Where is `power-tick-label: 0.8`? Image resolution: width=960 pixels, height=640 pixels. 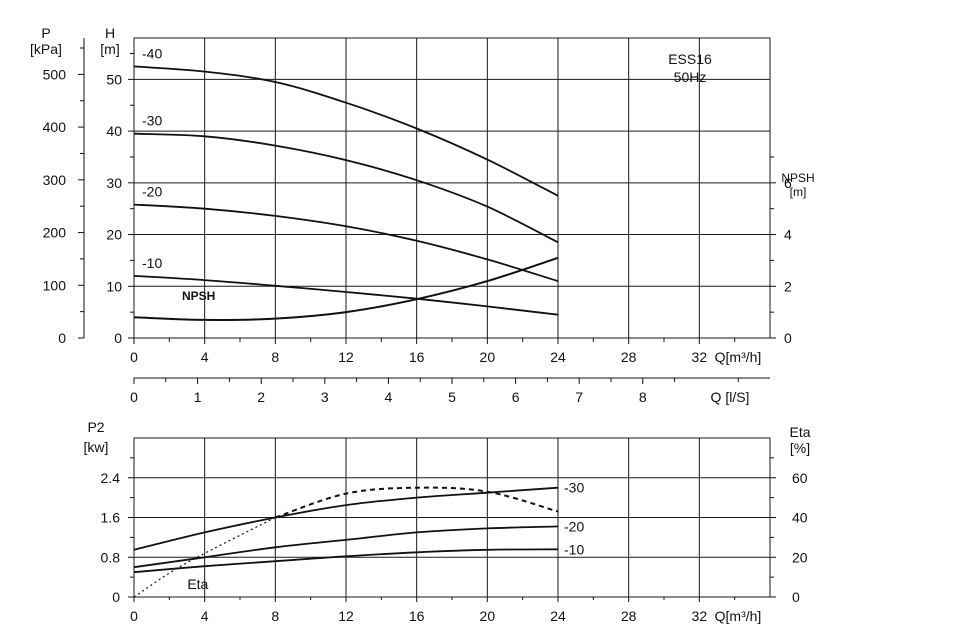
power-tick-label: 0.8 is located at coordinates (111, 557).